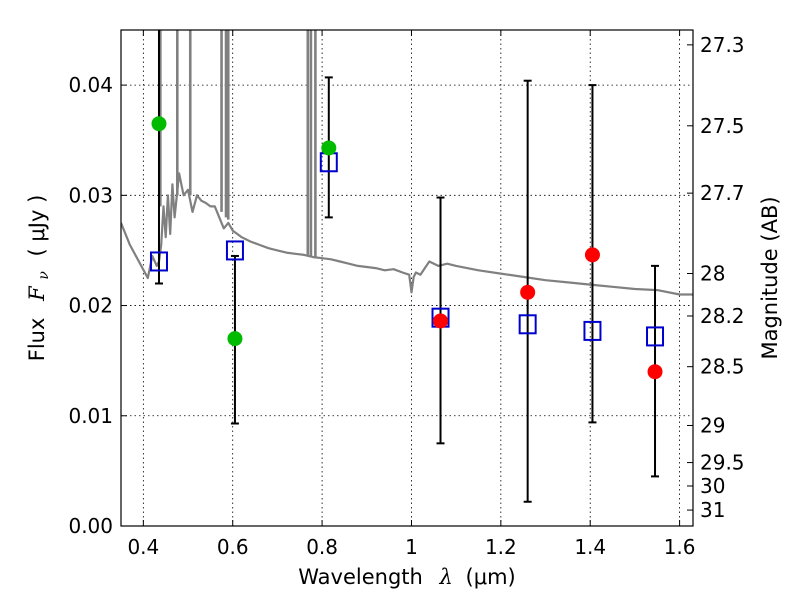  I want to click on x-axis-symbol: λ, so click(446, 577).